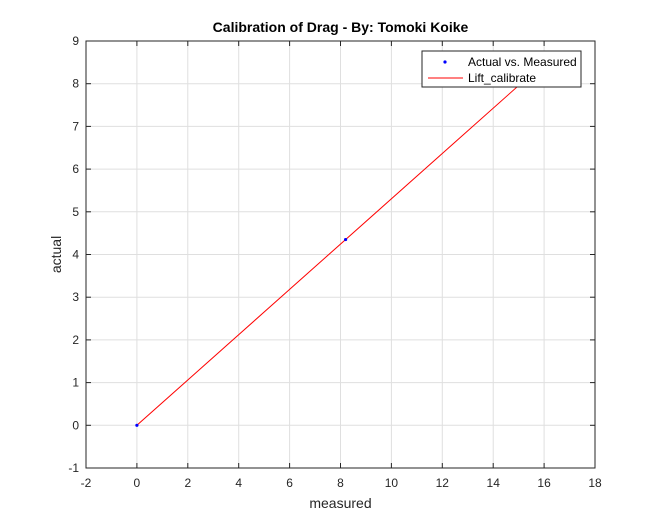 The width and height of the screenshot is (655, 527). What do you see at coordinates (75, 383) in the screenshot?
I see `y-tick-label: 1` at bounding box center [75, 383].